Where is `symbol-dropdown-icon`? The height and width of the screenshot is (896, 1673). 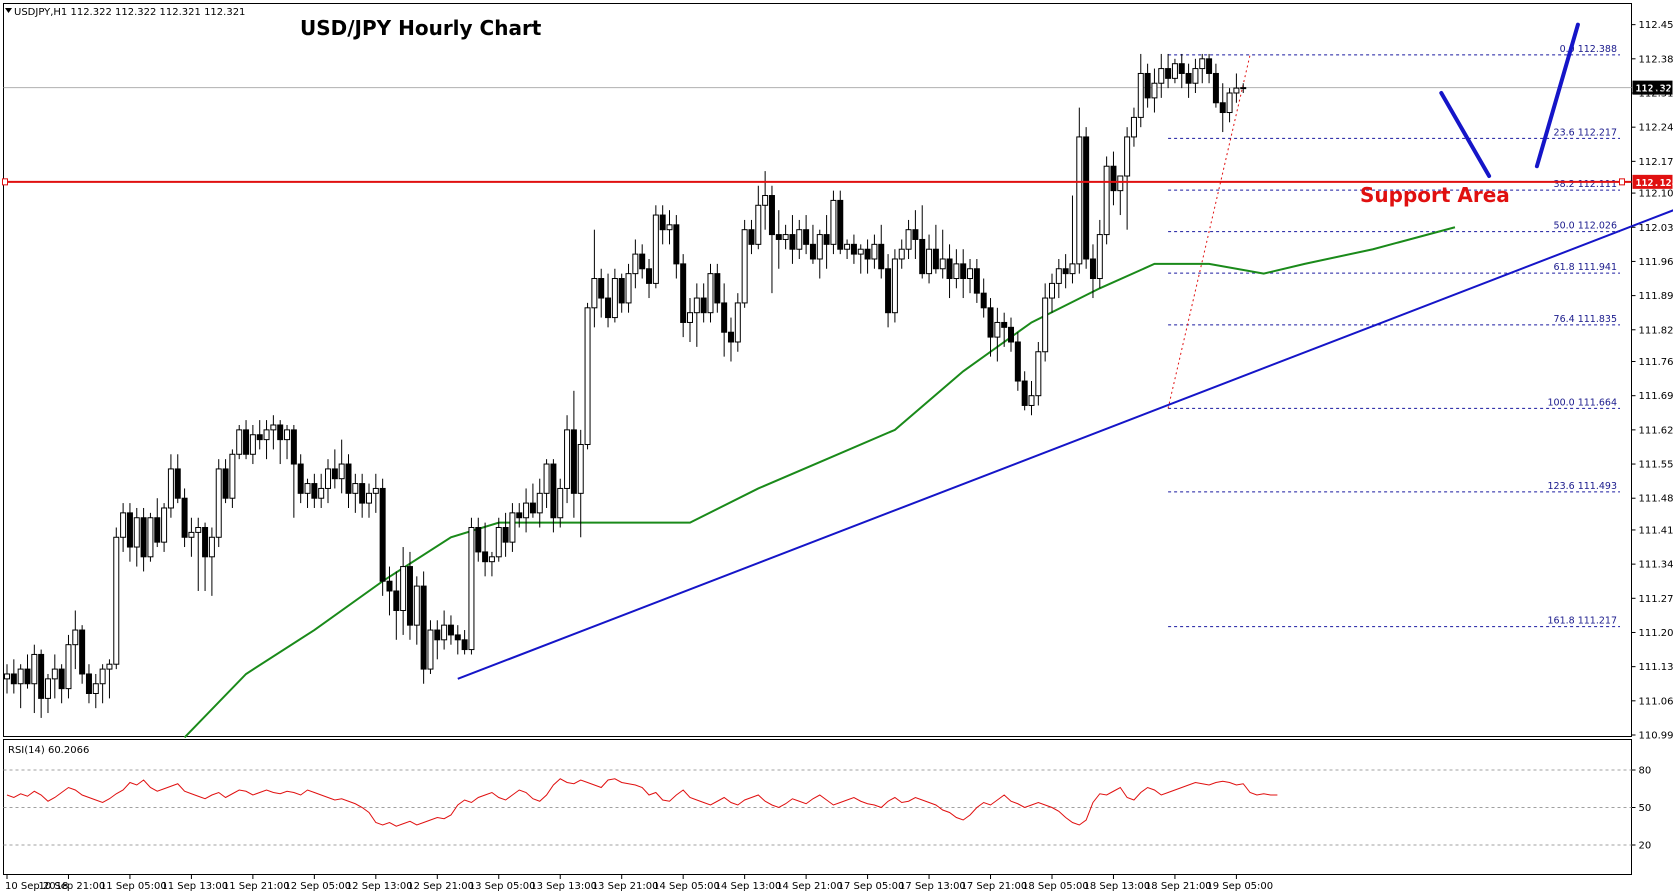
symbol-dropdown-icon is located at coordinates (8, 10).